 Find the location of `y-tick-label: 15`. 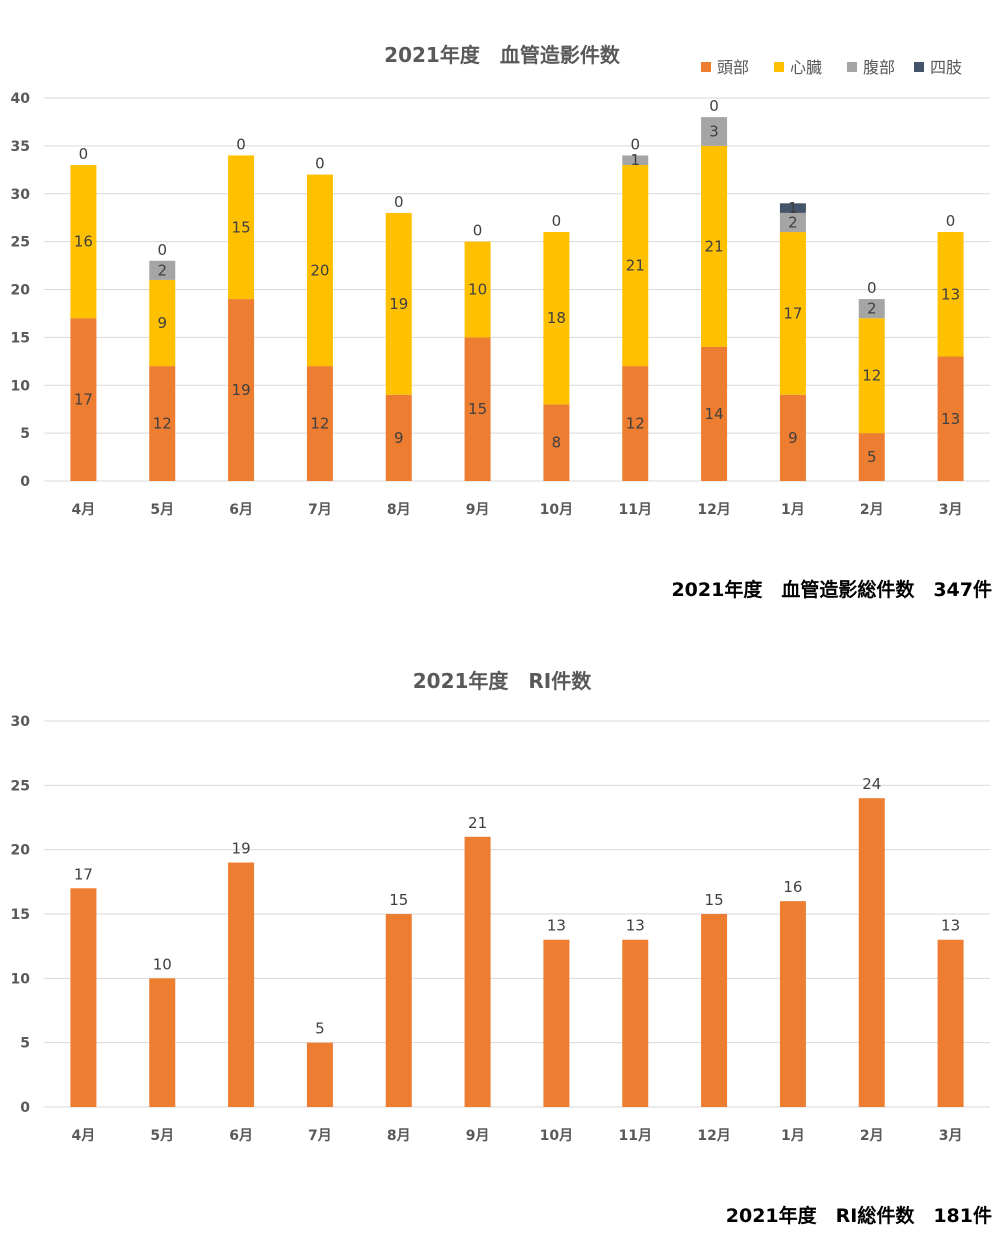

y-tick-label: 15 is located at coordinates (20, 915).